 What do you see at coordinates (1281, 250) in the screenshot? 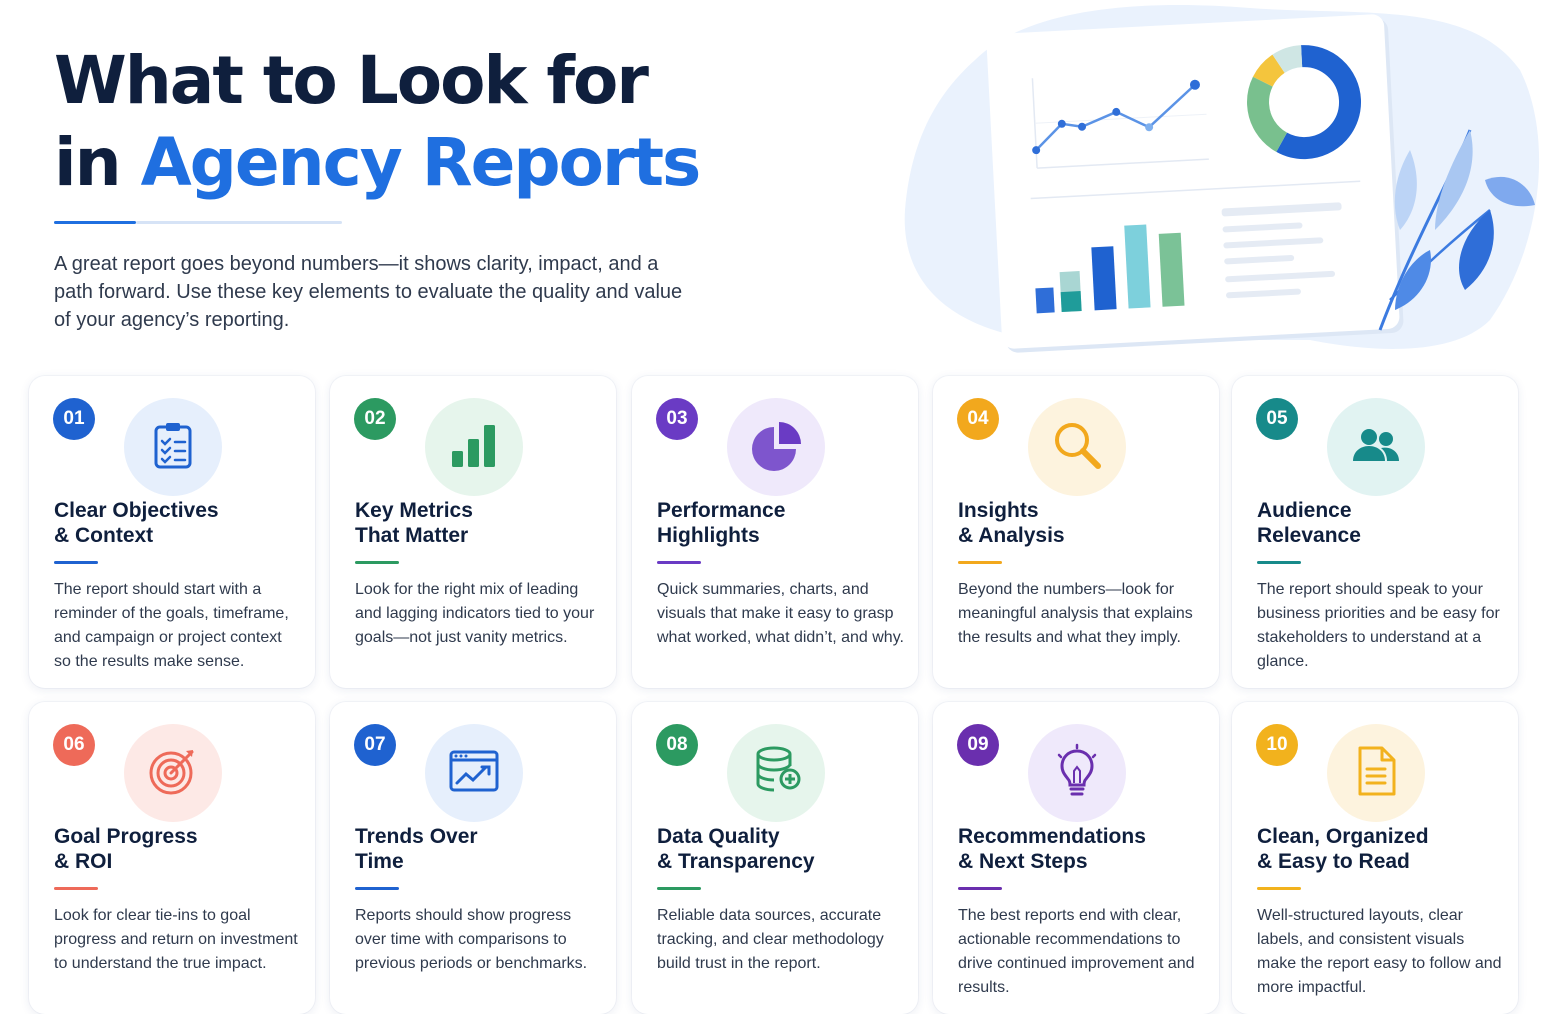
I see `text-lines-graphic` at bounding box center [1281, 250].